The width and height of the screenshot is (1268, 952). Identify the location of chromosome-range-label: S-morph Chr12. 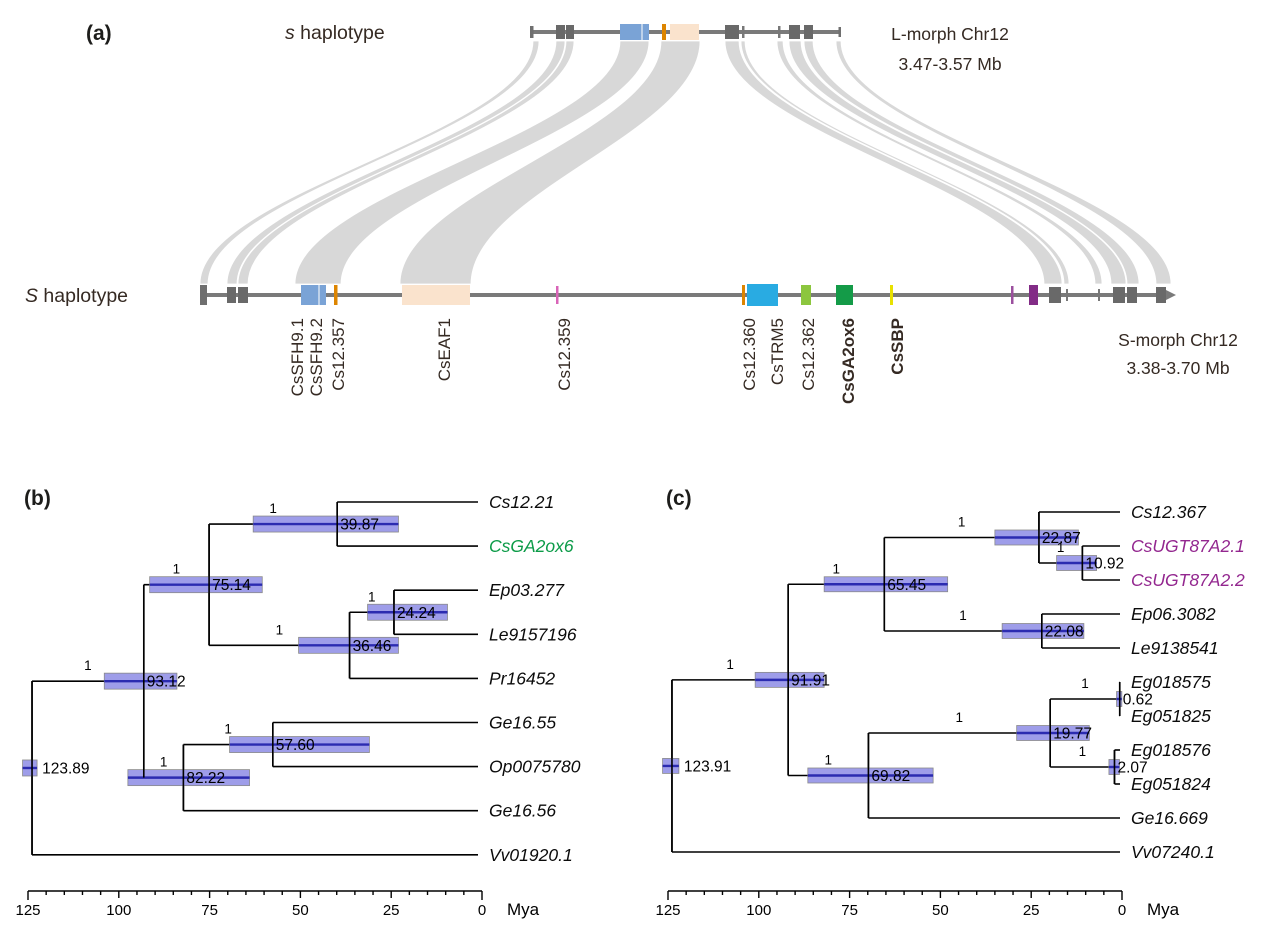
(1178, 340).